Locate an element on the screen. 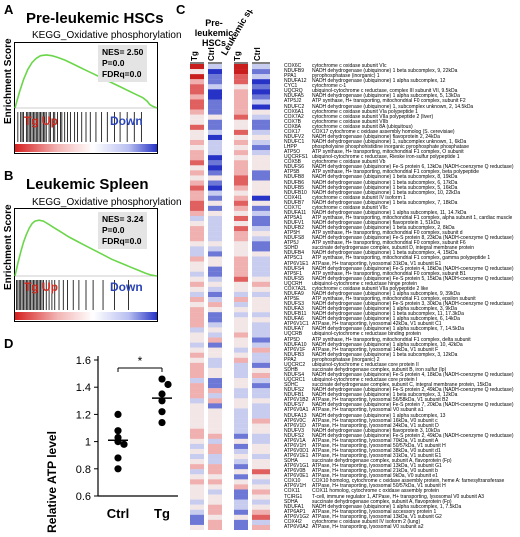  gene-symbol: UQCRQ is located at coordinates (293, 91).